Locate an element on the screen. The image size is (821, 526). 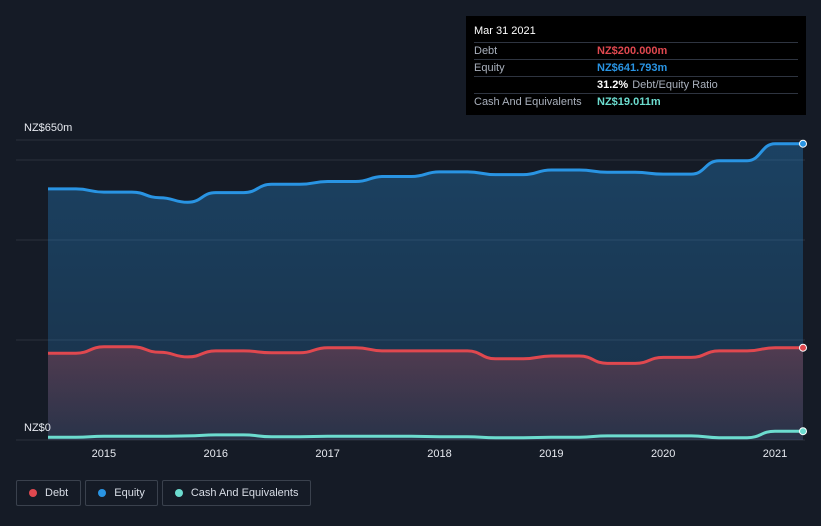
cash-dot-icon is located at coordinates (178, 493).